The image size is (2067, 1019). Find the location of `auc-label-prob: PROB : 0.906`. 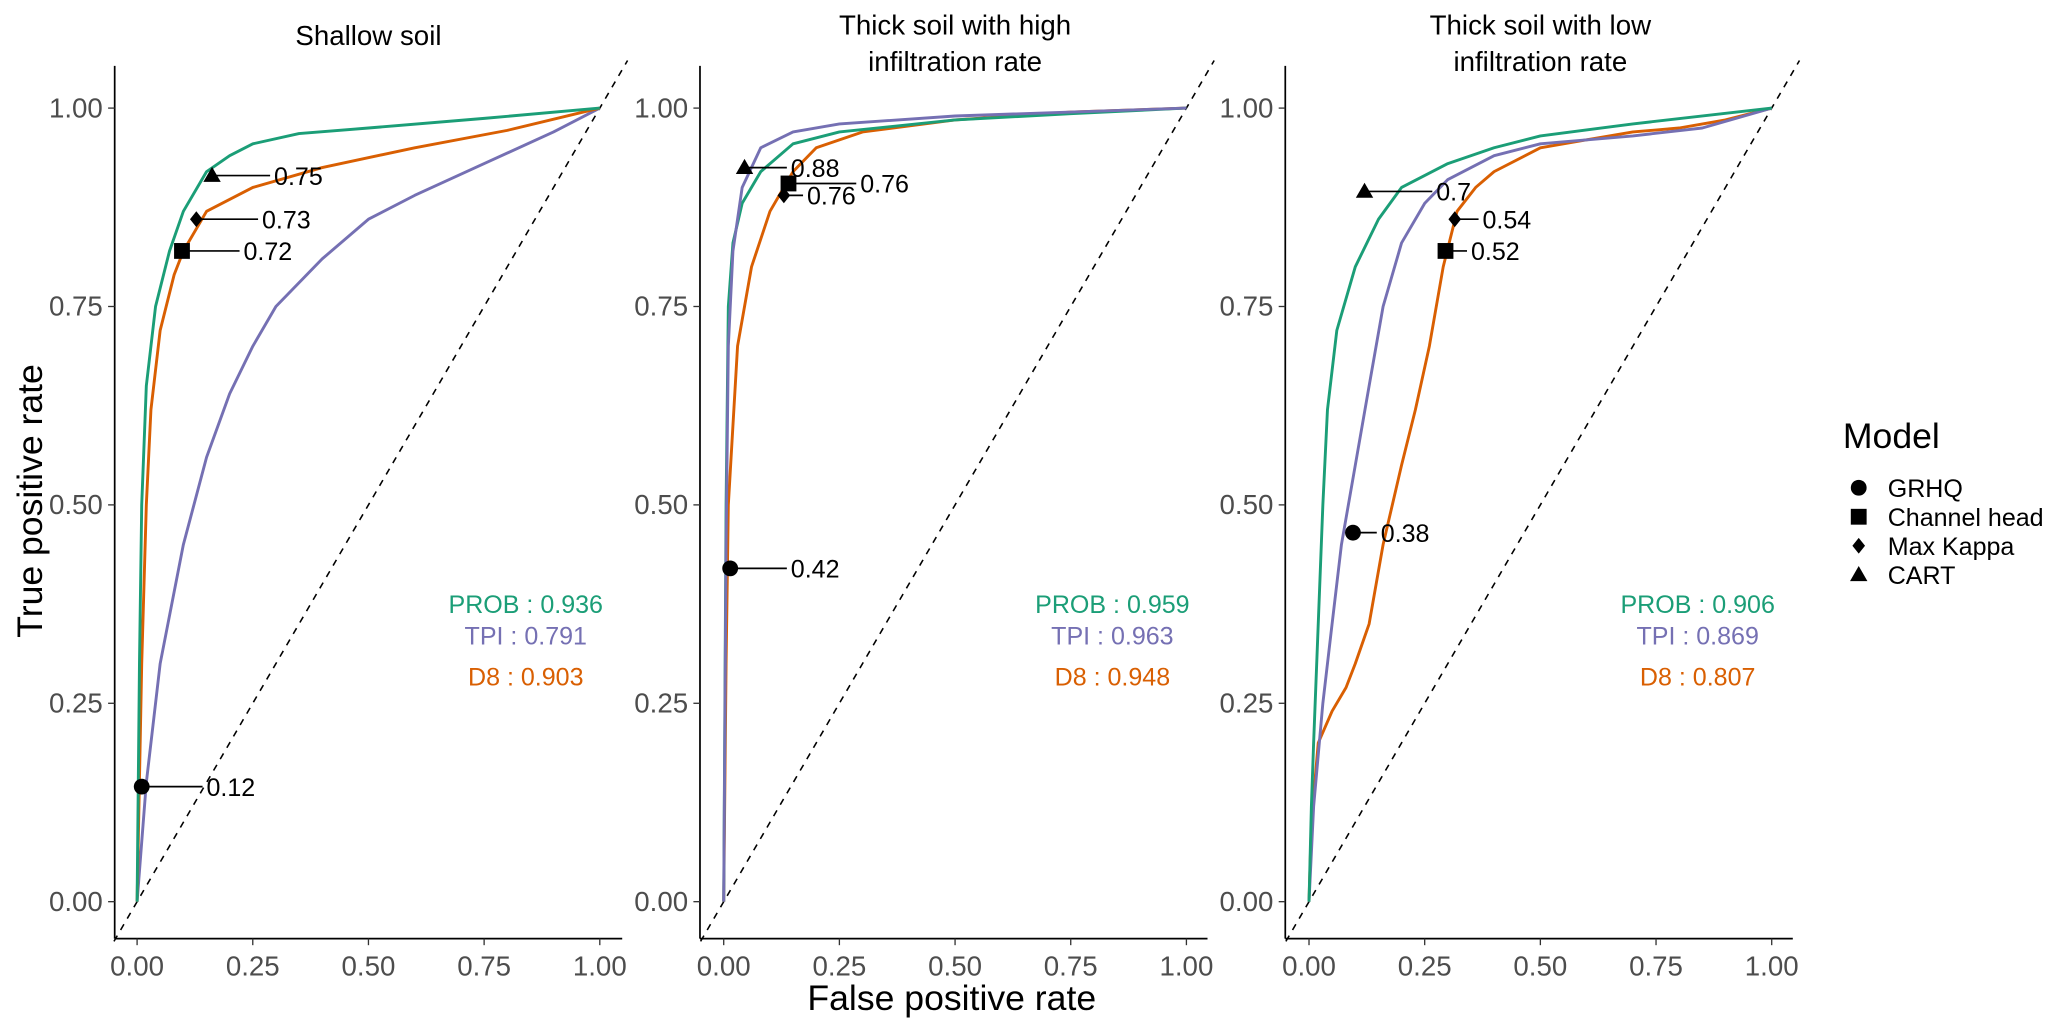

auc-label-prob: PROB : 0.906 is located at coordinates (1697, 605).